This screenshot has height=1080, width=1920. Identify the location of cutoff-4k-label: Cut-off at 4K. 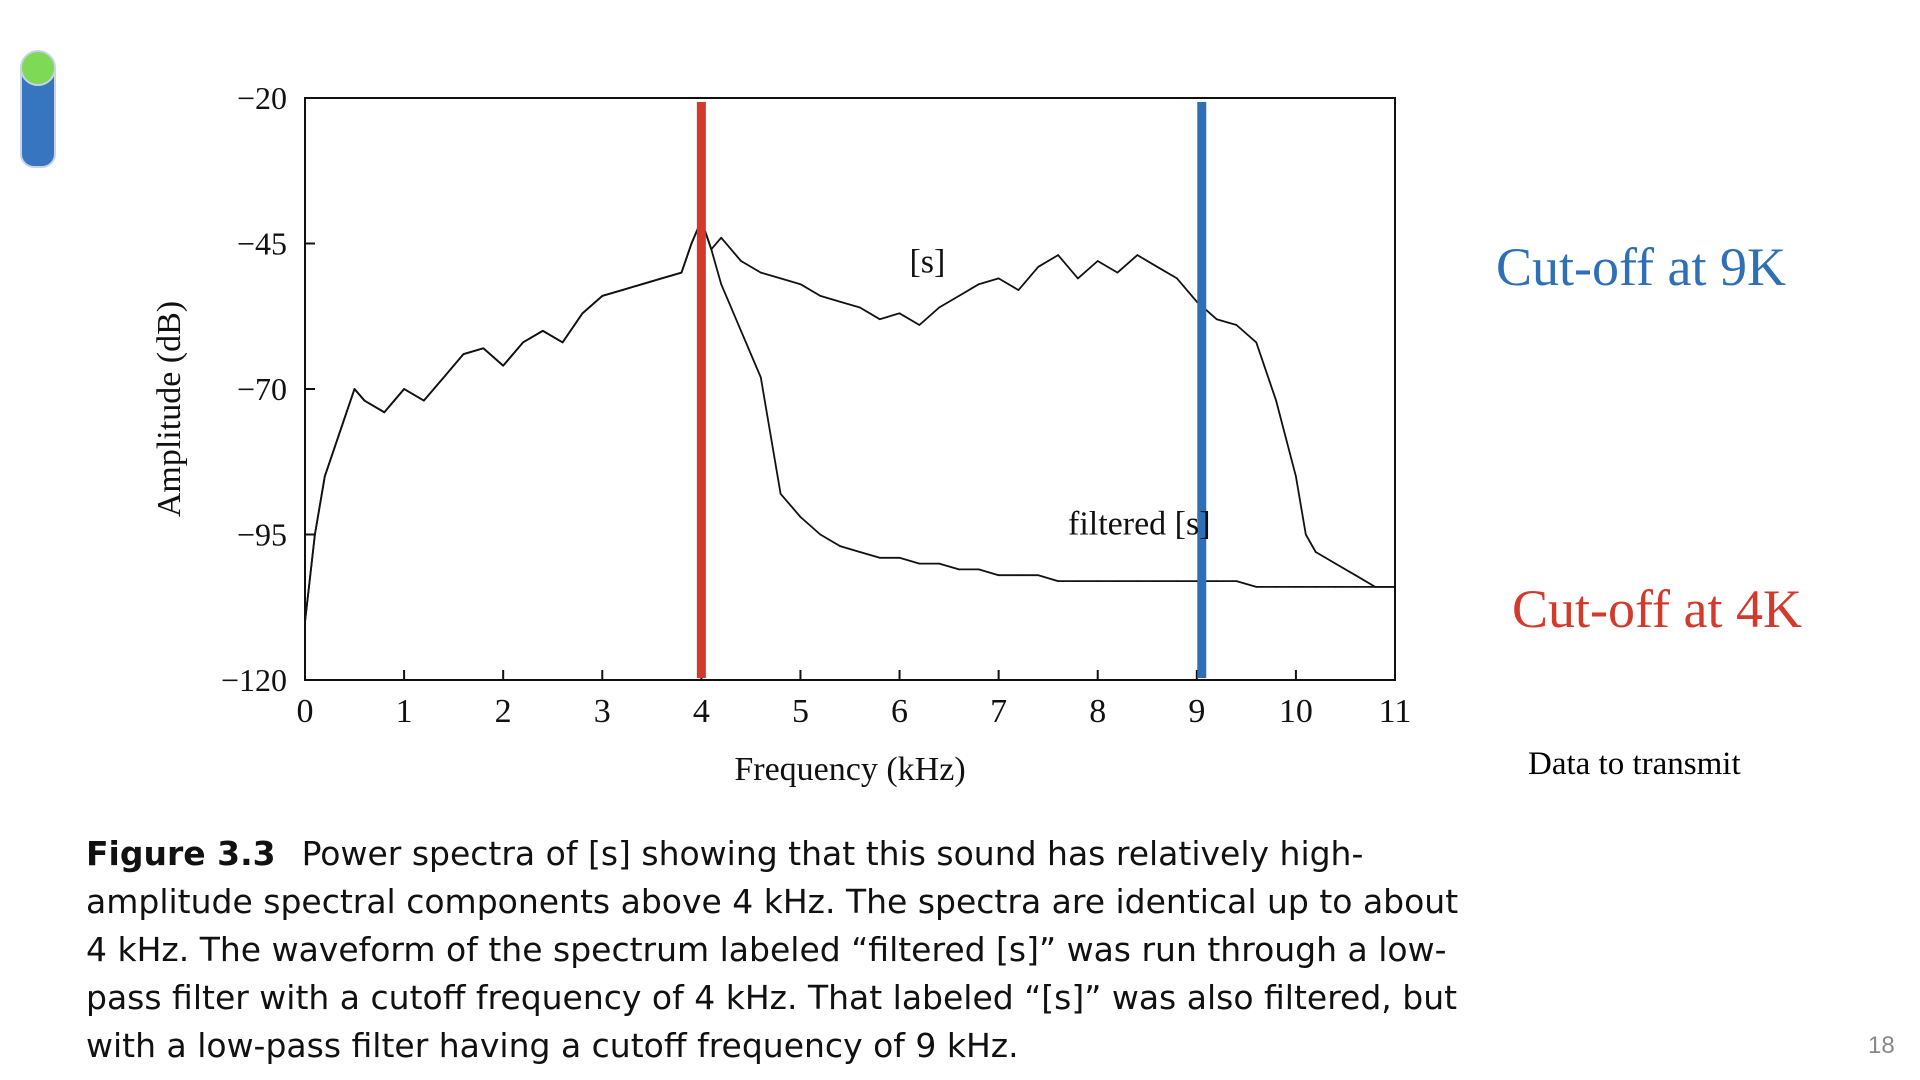
(1657, 609).